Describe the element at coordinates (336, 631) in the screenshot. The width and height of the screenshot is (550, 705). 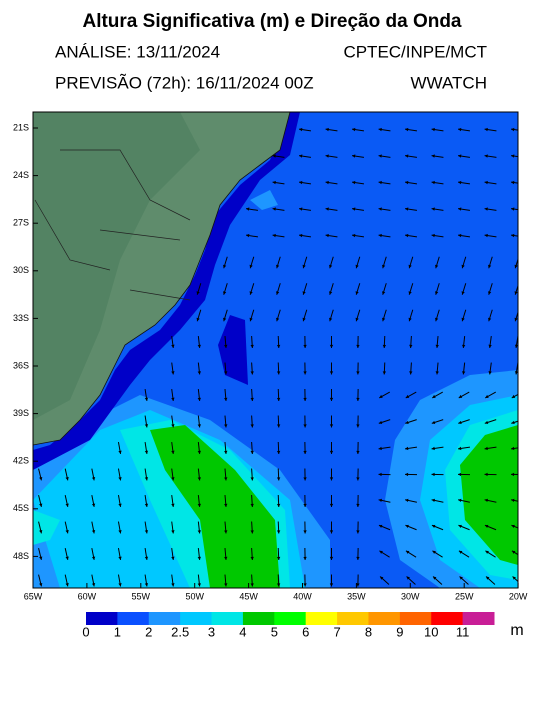
I see `colorbar-label: 7` at that location.